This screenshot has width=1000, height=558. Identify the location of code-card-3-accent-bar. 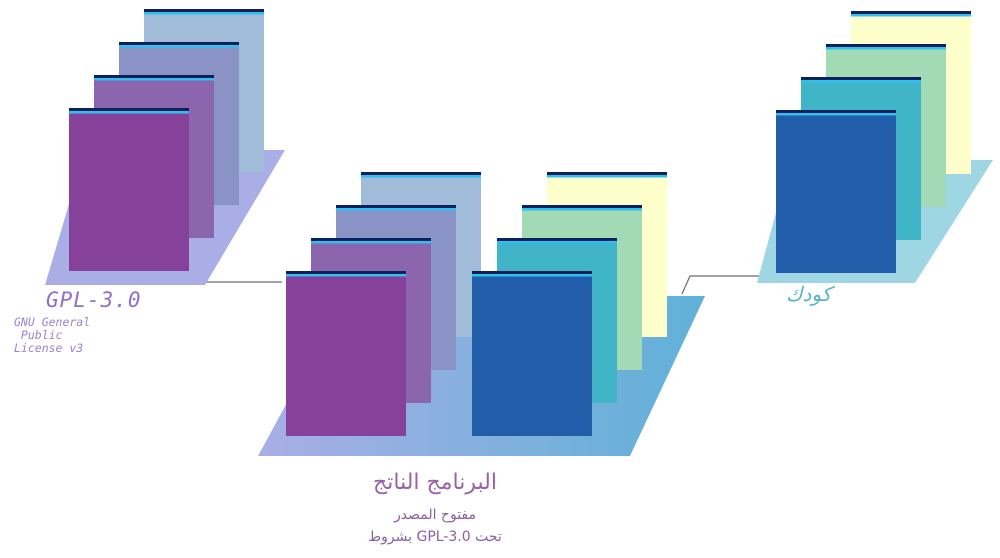
(886, 48).